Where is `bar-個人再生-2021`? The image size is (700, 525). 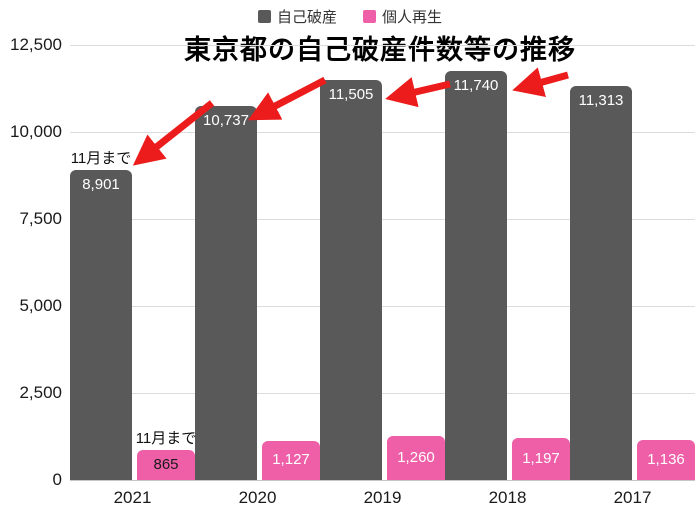
bar-個人再生-2021 is located at coordinates (166, 464).